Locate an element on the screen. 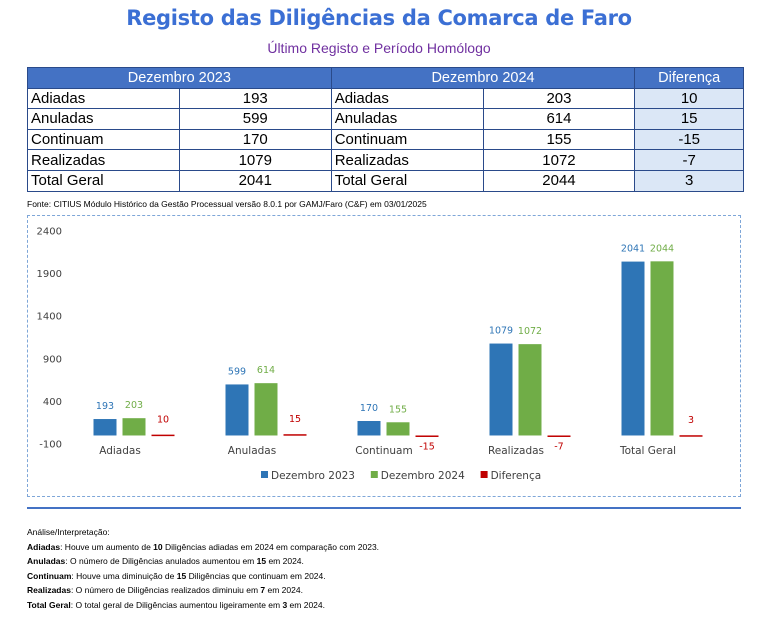 This screenshot has height=619, width=758. data-label: 2044 is located at coordinates (662, 248).